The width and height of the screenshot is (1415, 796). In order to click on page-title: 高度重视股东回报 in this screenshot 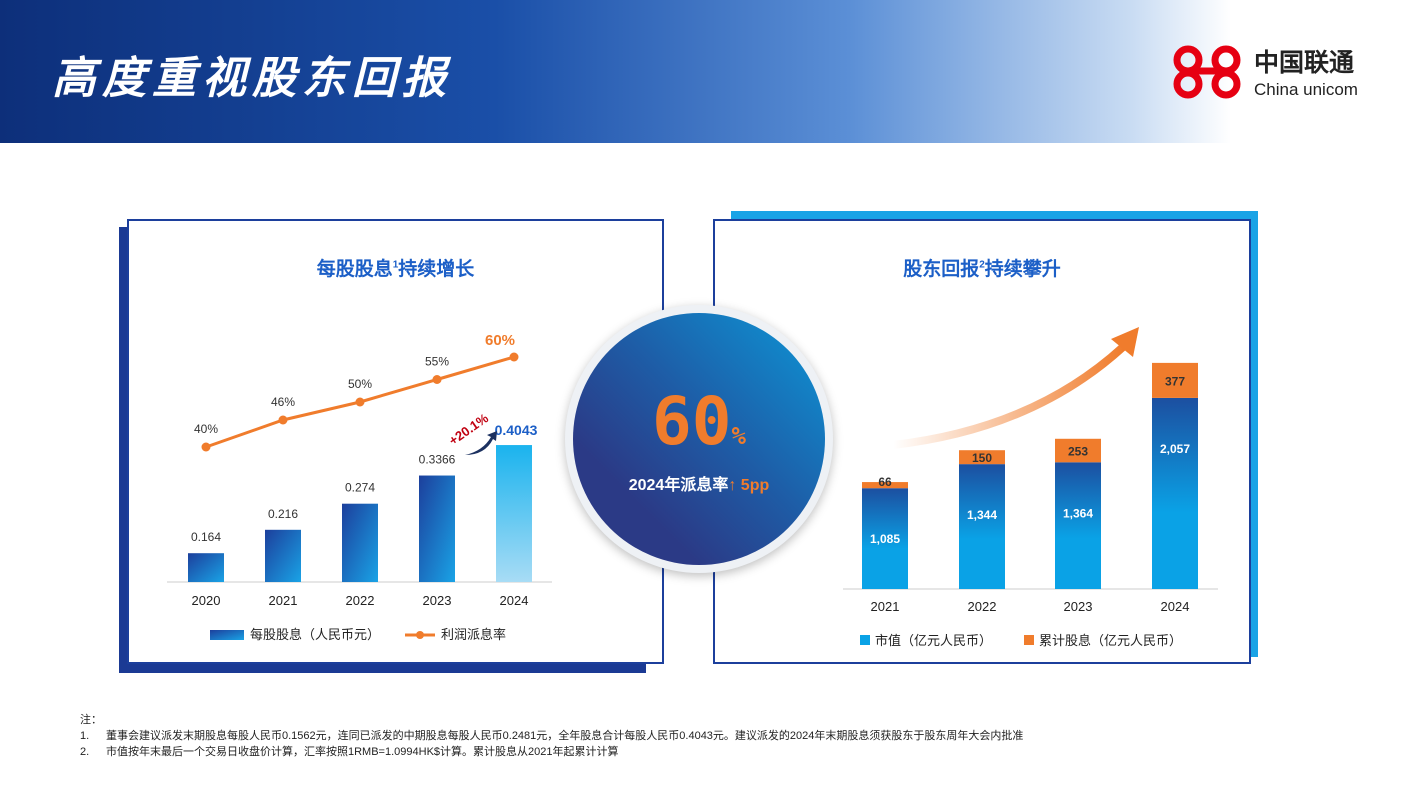, I will do `click(252, 78)`.